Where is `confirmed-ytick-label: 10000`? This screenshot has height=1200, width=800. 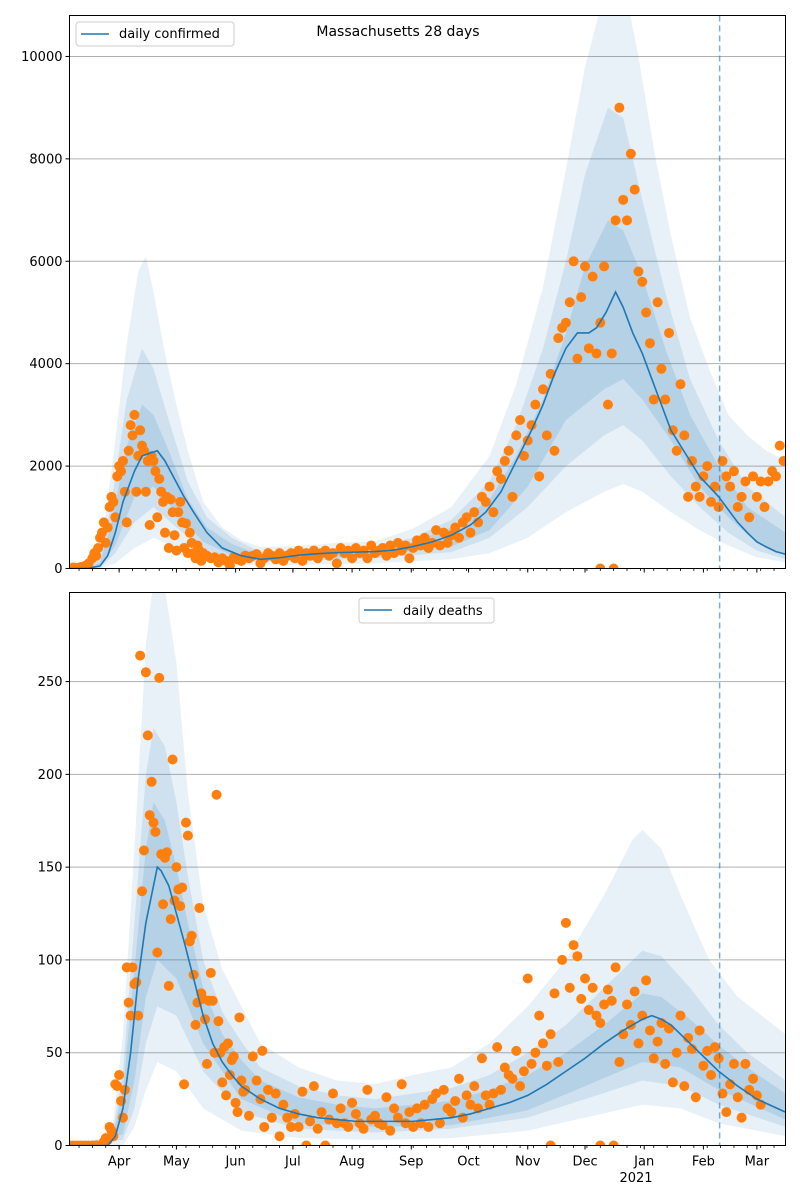
confirmed-ytick-label: 10000 is located at coordinates (41, 57).